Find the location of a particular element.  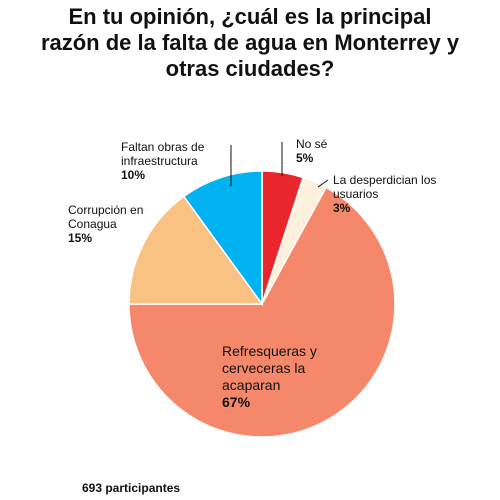

label-desperdician: La desperdician los usuarios 3% is located at coordinates (385, 194).